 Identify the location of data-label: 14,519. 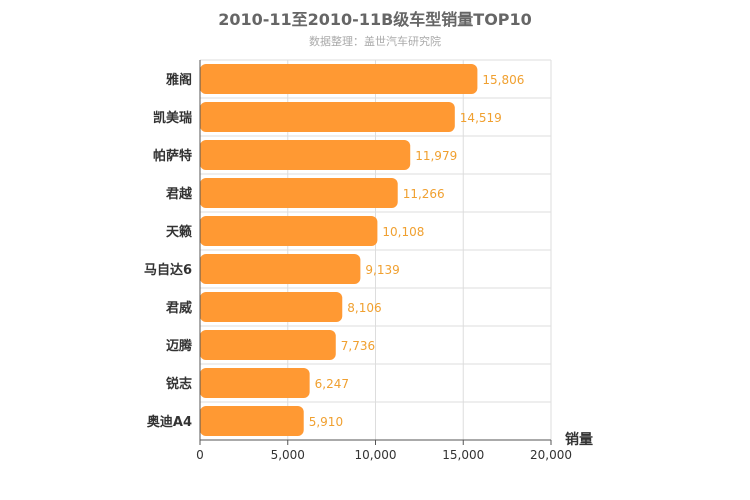
(481, 118).